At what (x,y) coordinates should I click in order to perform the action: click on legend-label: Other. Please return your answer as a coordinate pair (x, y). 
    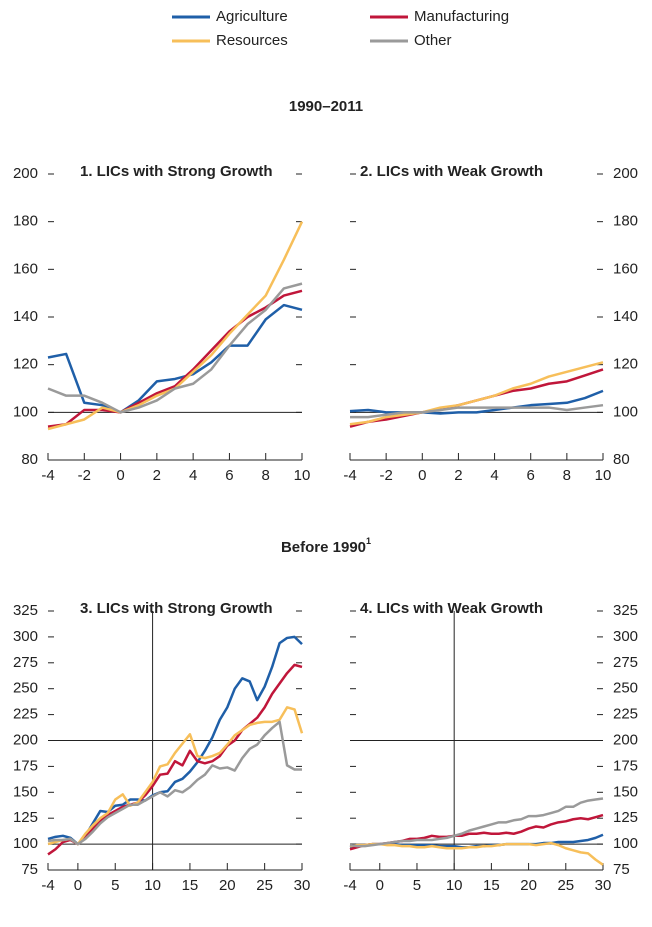
    Looking at the image, I should click on (433, 40).